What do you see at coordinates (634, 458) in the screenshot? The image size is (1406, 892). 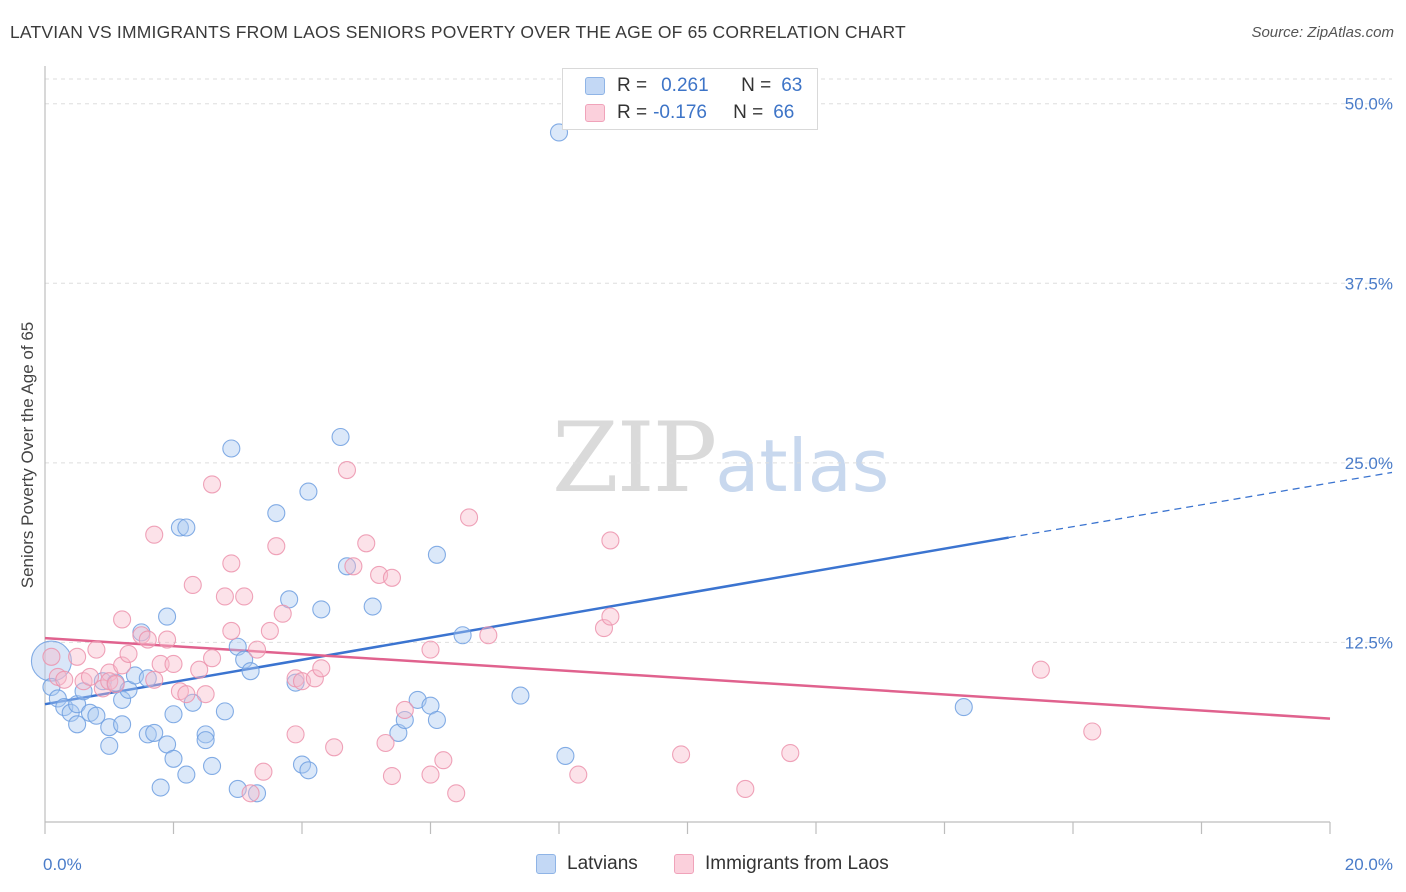 I see `watermark-zip: ZIP` at bounding box center [634, 458].